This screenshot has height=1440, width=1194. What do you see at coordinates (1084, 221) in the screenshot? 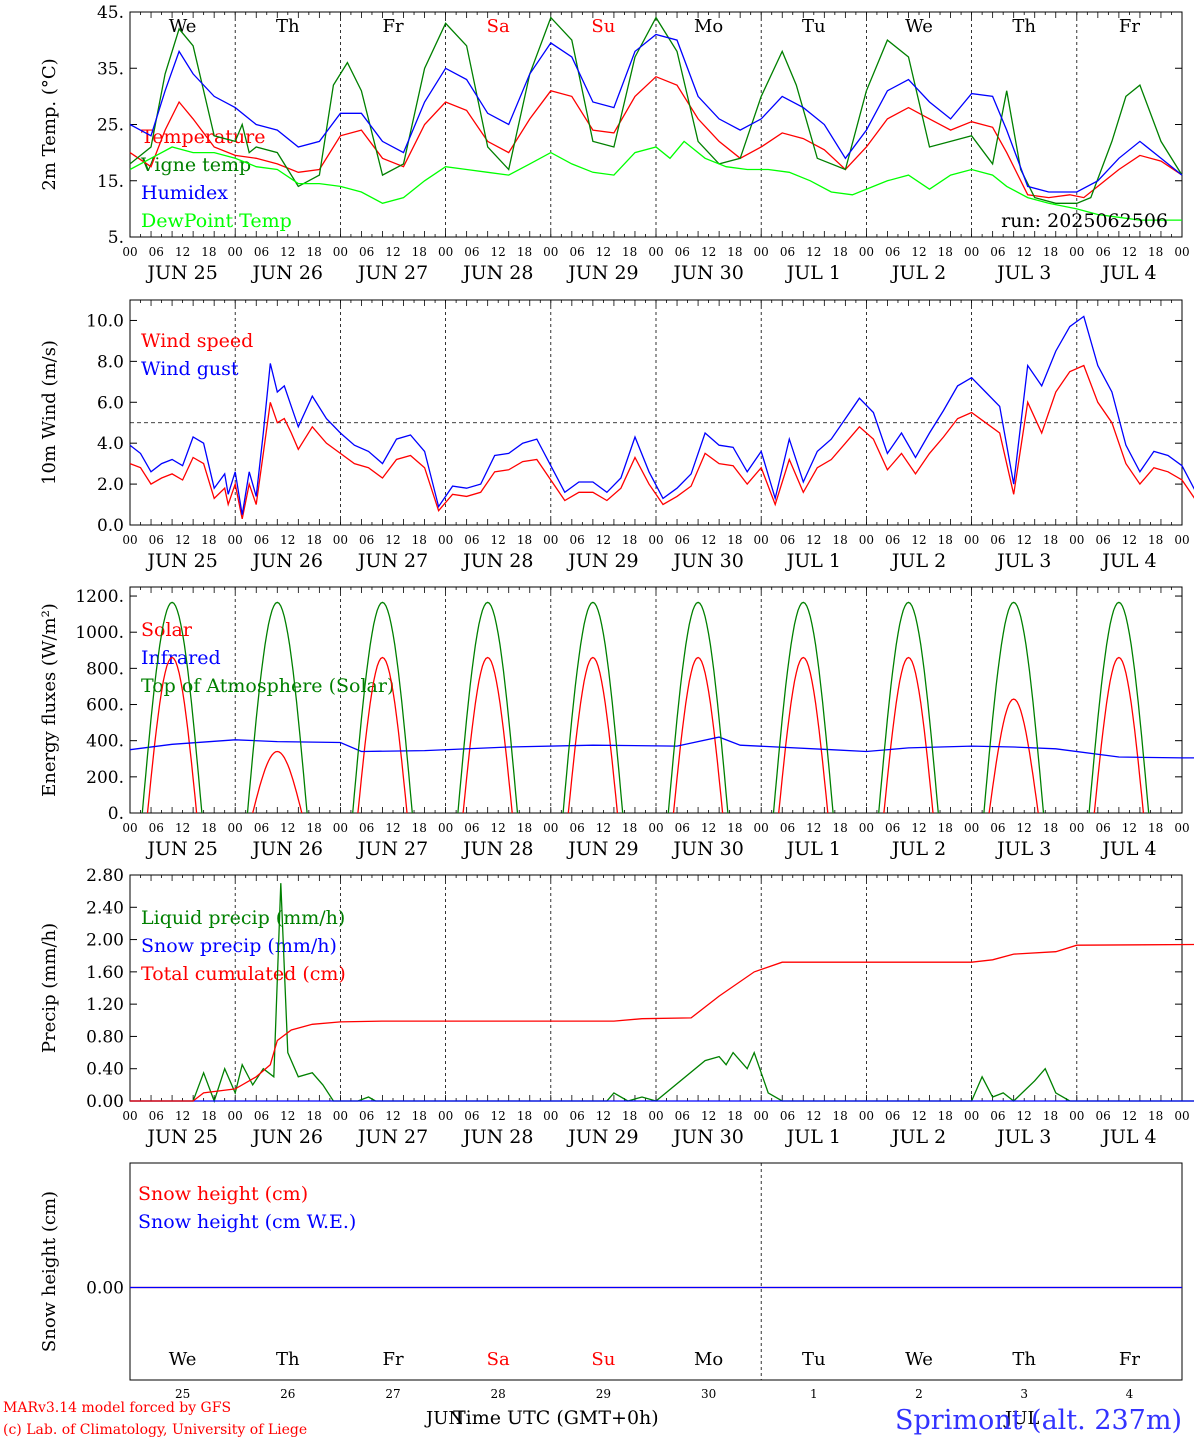
I see `run-label: run: 2025062506` at bounding box center [1084, 221].